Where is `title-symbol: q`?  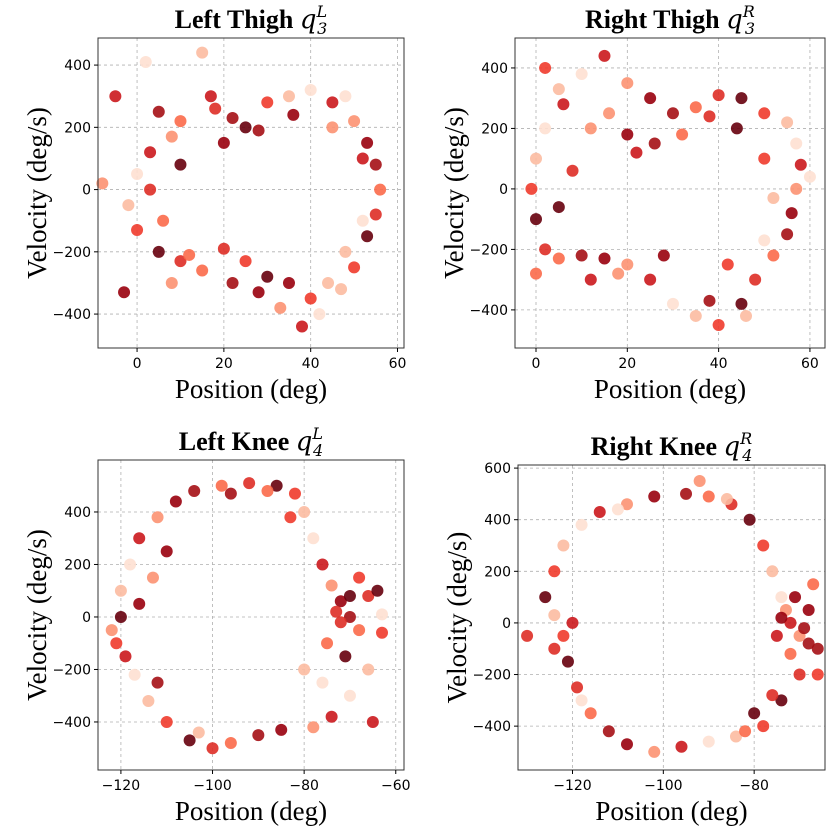 title-symbol: q is located at coordinates (732, 447).